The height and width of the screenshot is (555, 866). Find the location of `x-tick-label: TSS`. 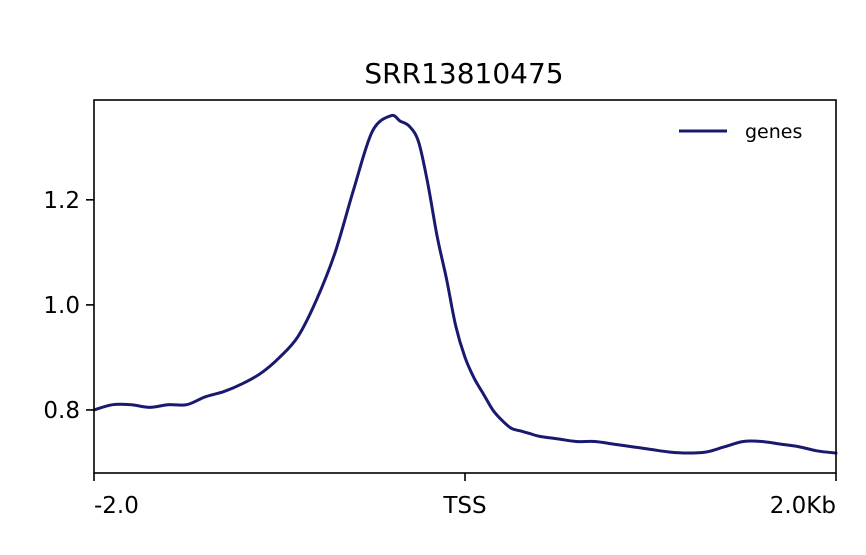

x-tick-label: TSS is located at coordinates (464, 506).